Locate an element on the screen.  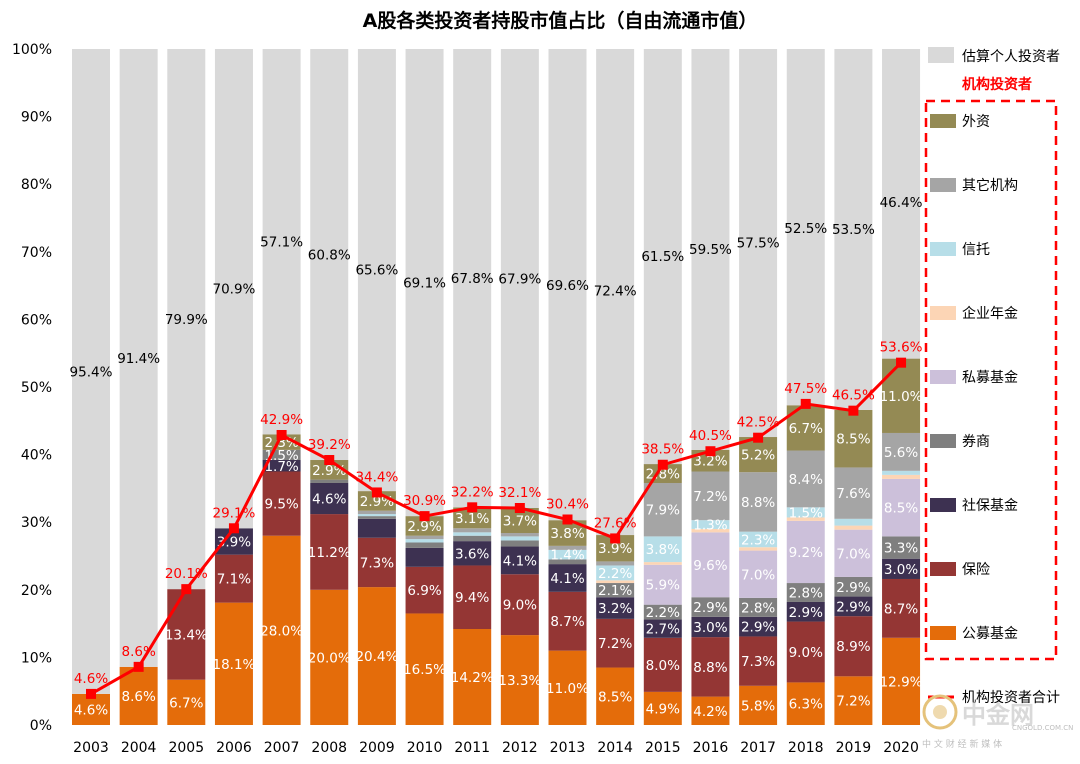
segment-label: 3.2% is located at coordinates (710, 462).